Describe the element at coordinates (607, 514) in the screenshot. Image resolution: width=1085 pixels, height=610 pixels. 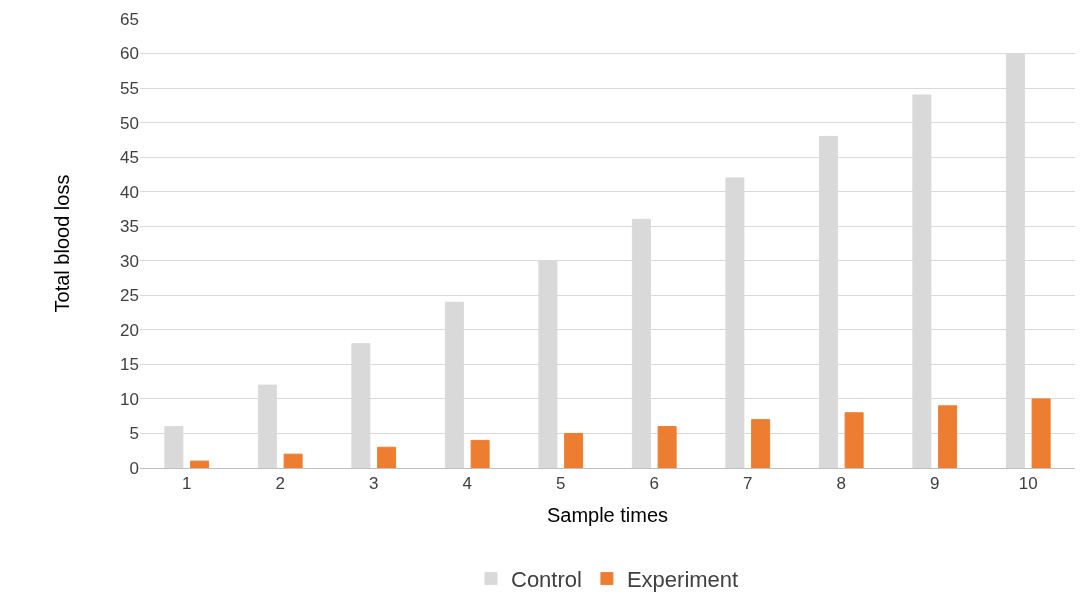
I see `x-axis-title: Sample times` at that location.